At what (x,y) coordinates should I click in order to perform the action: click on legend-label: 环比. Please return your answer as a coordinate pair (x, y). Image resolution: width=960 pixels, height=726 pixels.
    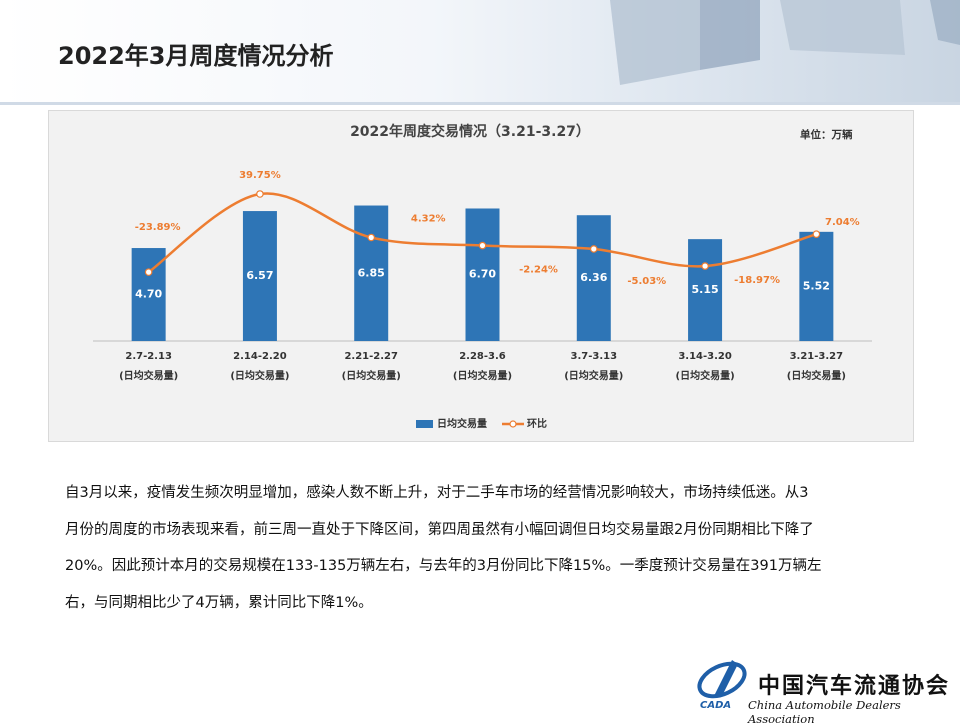
    Looking at the image, I should click on (537, 423).